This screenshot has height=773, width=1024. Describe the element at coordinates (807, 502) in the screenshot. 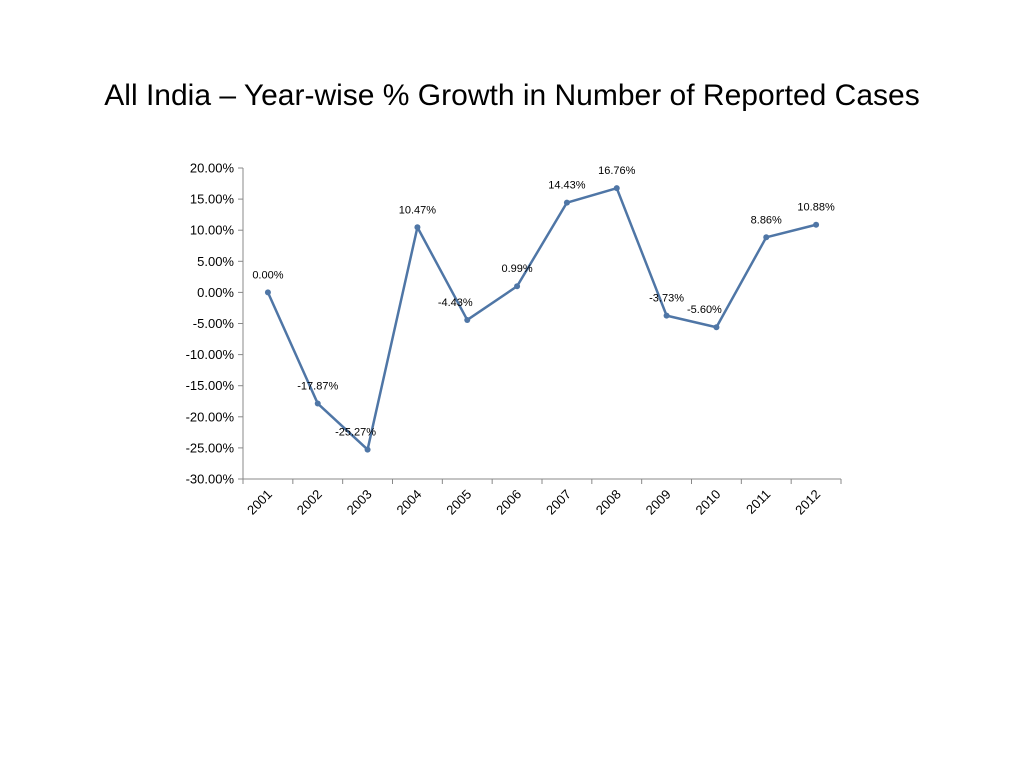

I see `x-tick-label: 2012` at that location.